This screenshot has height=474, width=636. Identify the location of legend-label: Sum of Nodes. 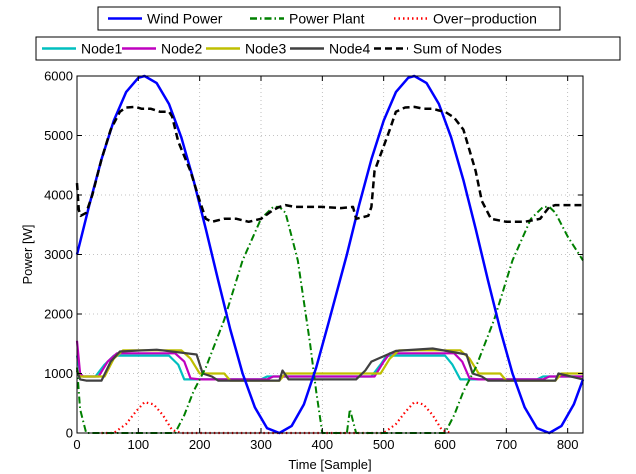
(457, 49).